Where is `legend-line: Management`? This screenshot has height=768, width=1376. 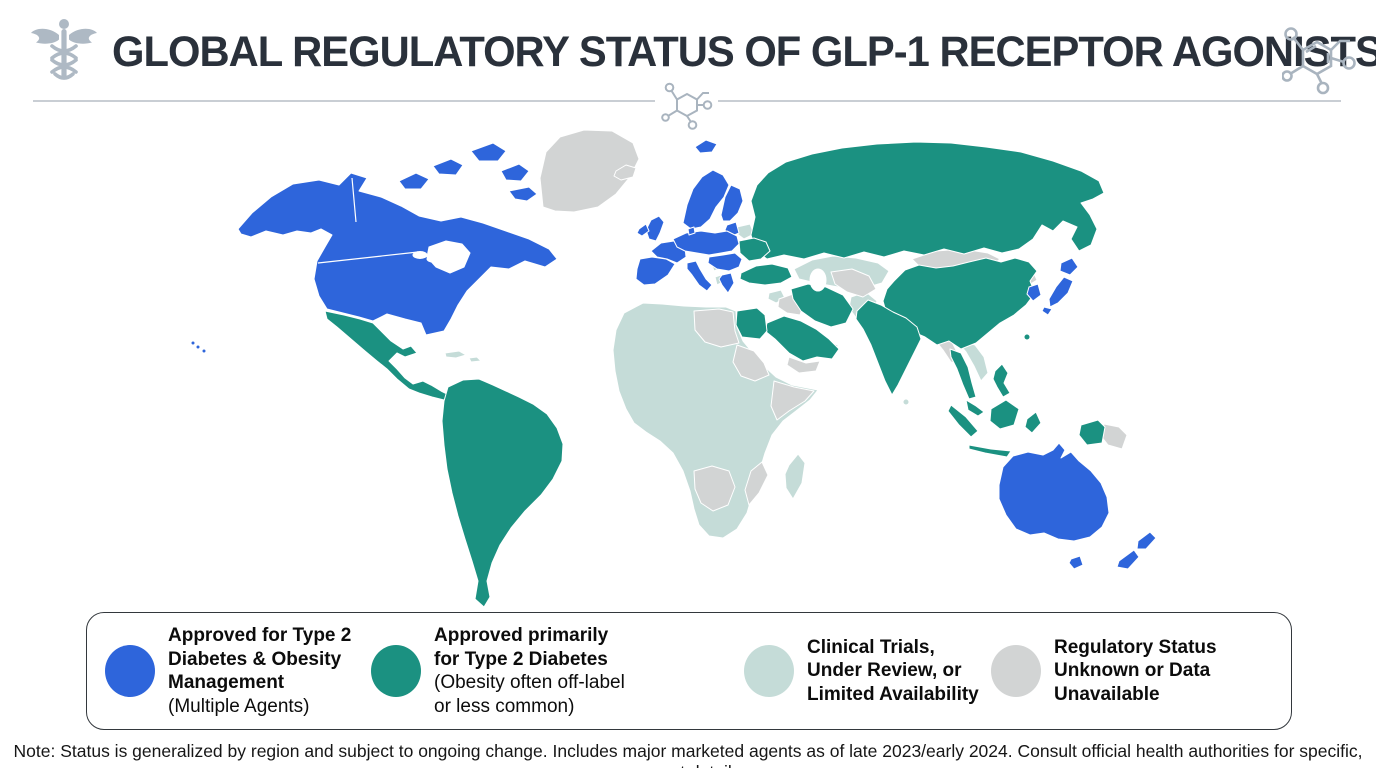 legend-line: Management is located at coordinates (226, 682).